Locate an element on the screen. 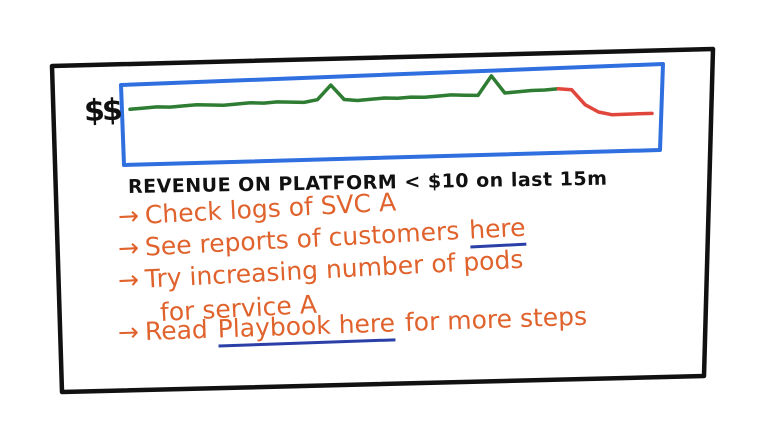 This screenshot has height=446, width=778. step-text: Read is located at coordinates (176, 330).